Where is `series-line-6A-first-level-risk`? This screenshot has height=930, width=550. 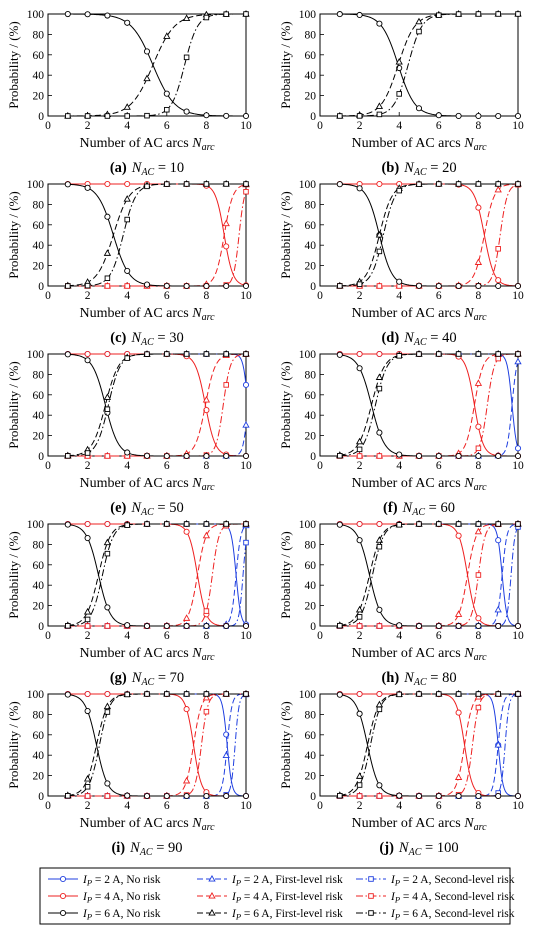 series-line-6A-first-level-risk is located at coordinates (428, 235).